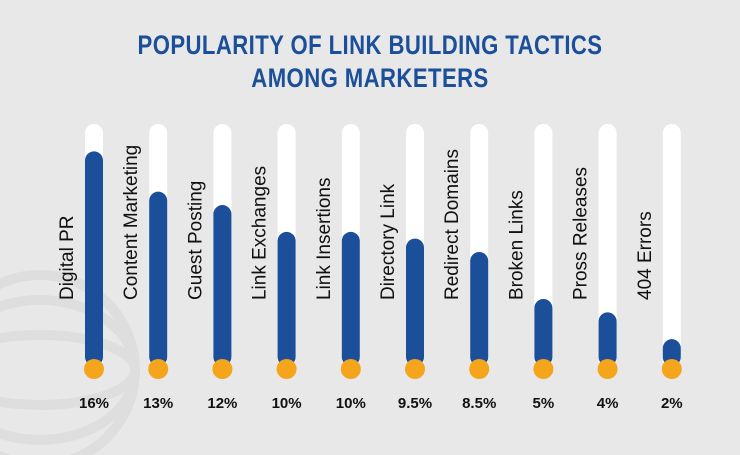 The width and height of the screenshot is (740, 455). I want to click on value-label: 12%, so click(222, 403).